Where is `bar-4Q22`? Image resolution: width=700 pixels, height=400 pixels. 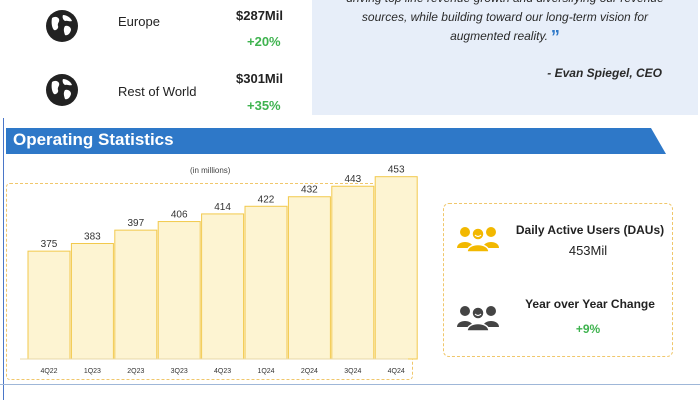 bar-4Q22 is located at coordinates (49, 305).